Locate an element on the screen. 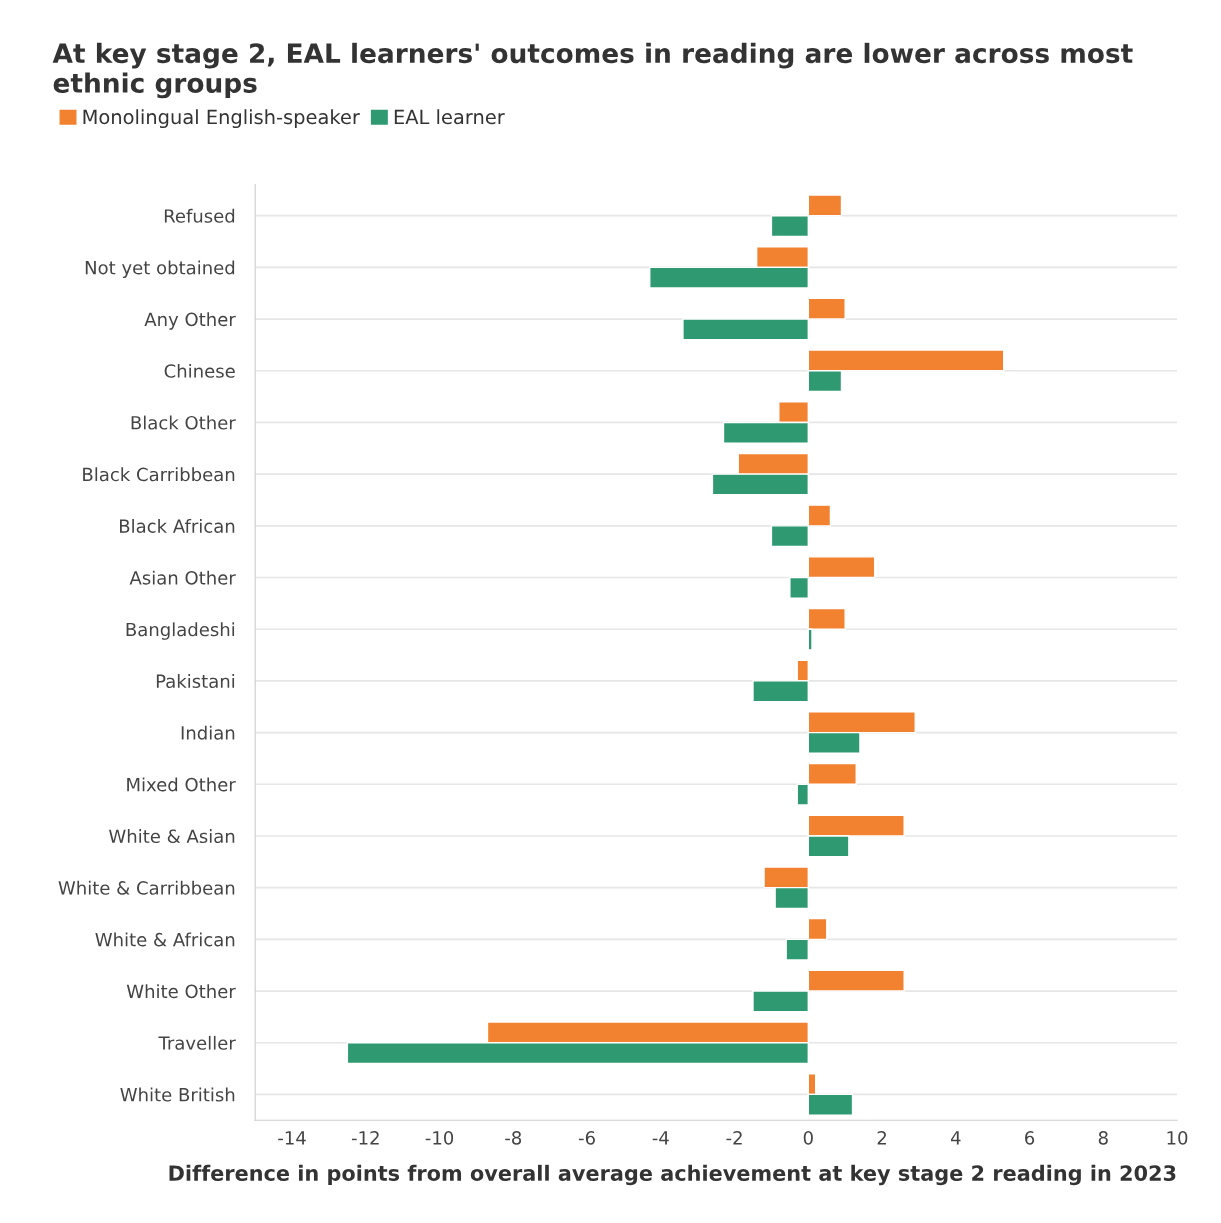 The height and width of the screenshot is (1223, 1221). y-tick-label: Black Carribbean is located at coordinates (159, 474).